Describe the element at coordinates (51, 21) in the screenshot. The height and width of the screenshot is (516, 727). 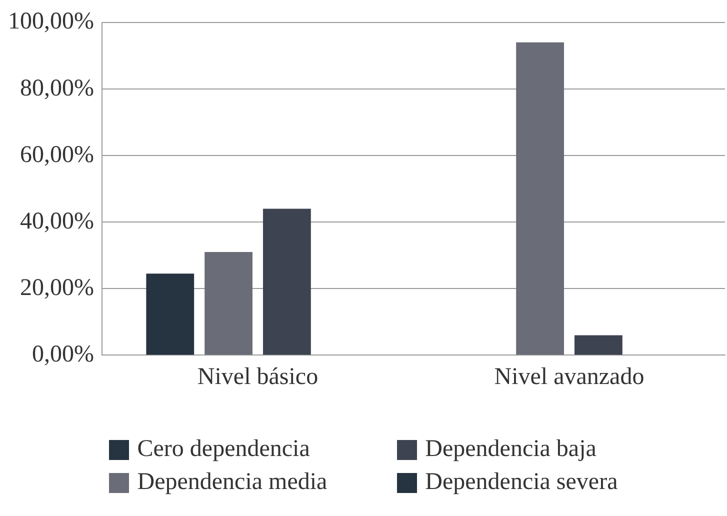
I see `y-tick-label: 100,00%` at that location.